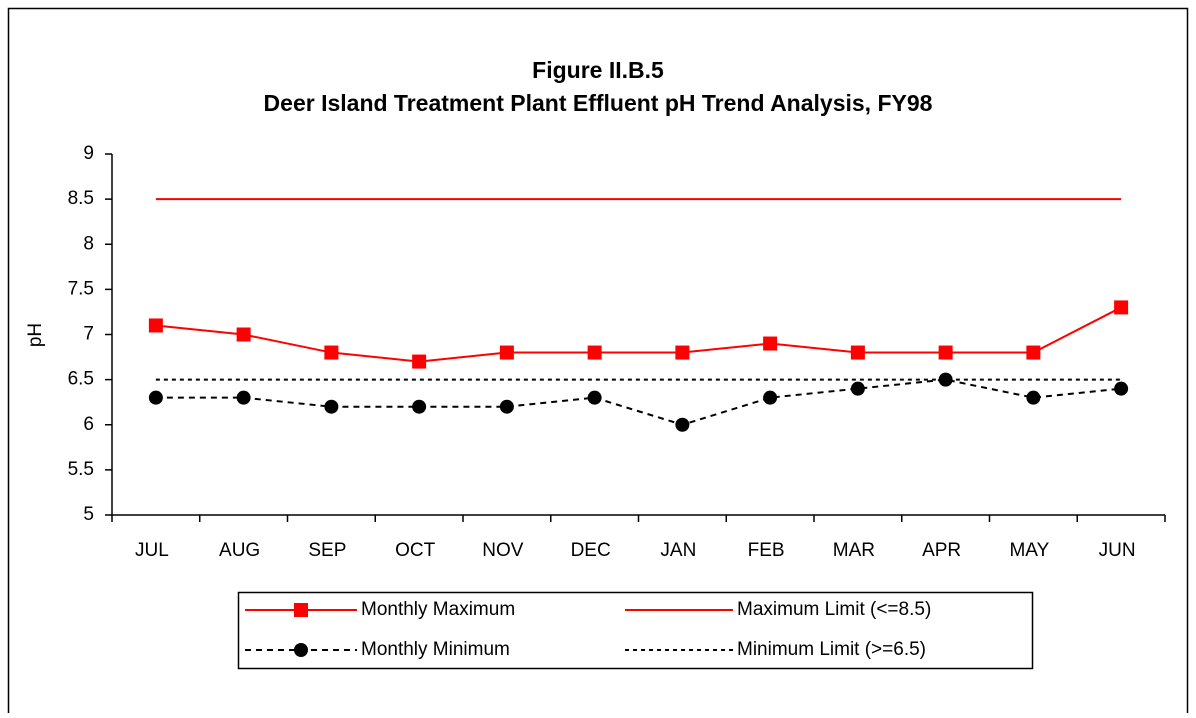 Image resolution: width=1196 pixels, height=718 pixels. Describe the element at coordinates (438, 609) in the screenshot. I see `legend-label: Monthly Maximum` at that location.